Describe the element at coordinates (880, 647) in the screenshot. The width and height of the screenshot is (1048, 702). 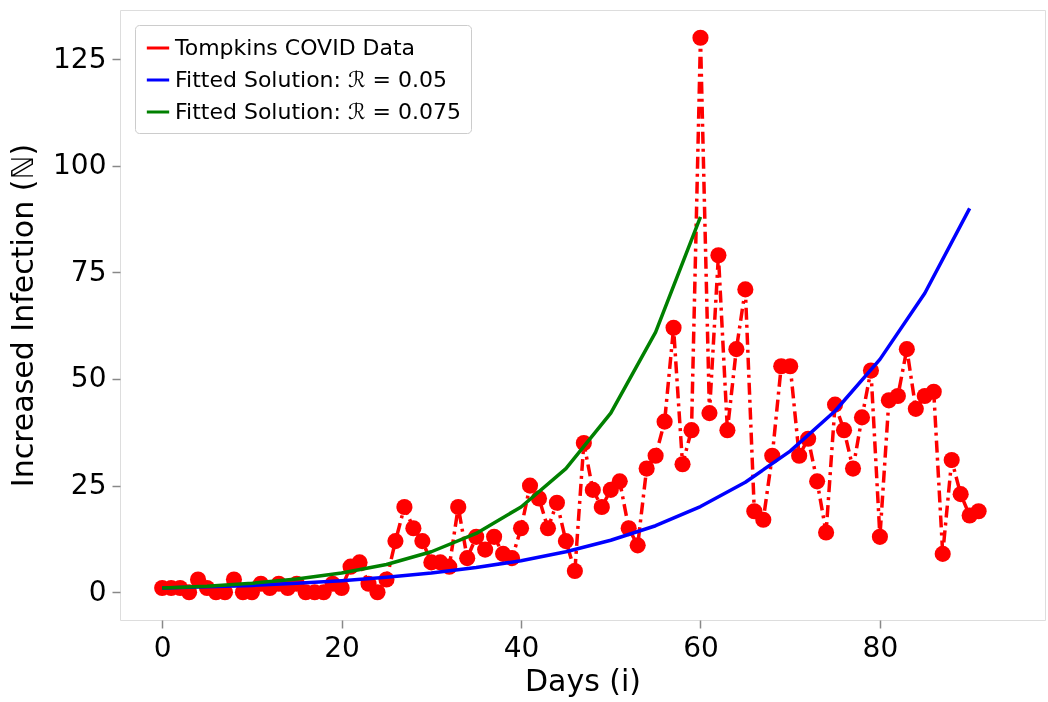
I see `x-tick-label: 80` at that location.